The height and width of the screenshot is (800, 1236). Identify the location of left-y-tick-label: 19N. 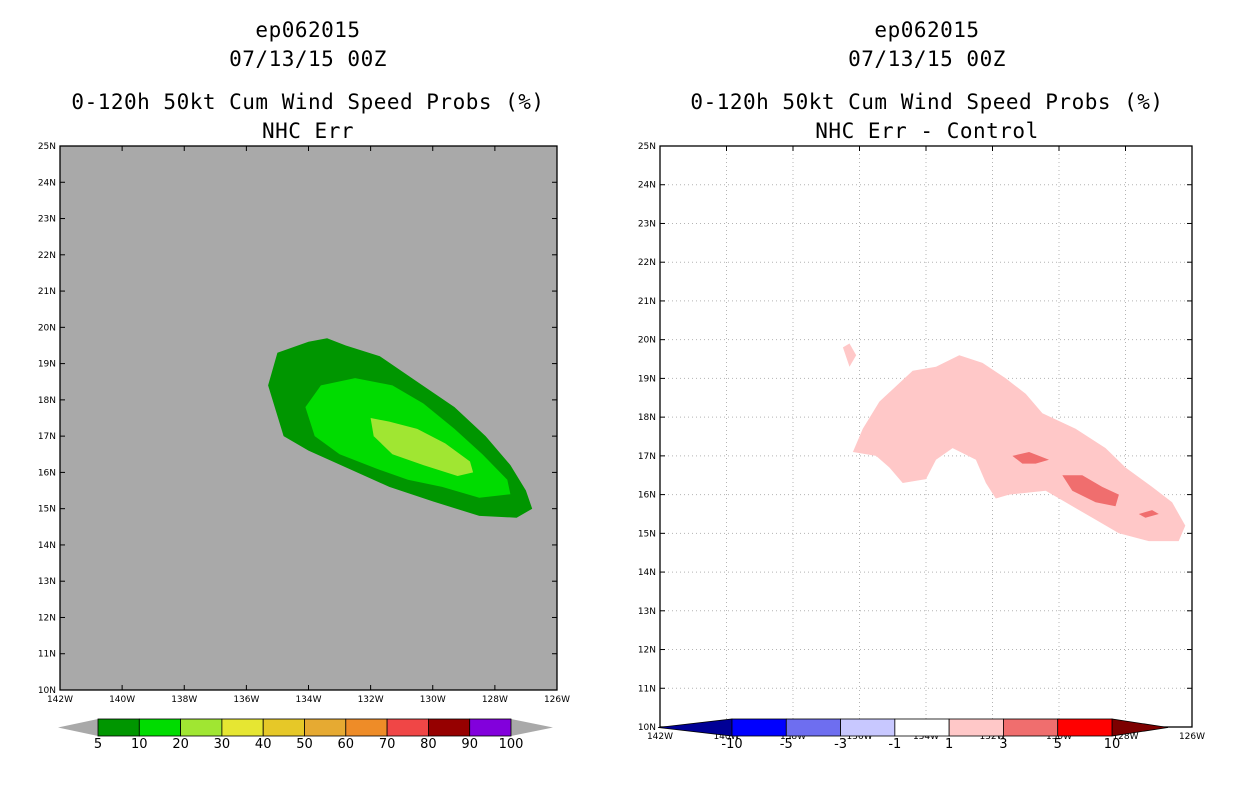
(47, 365).